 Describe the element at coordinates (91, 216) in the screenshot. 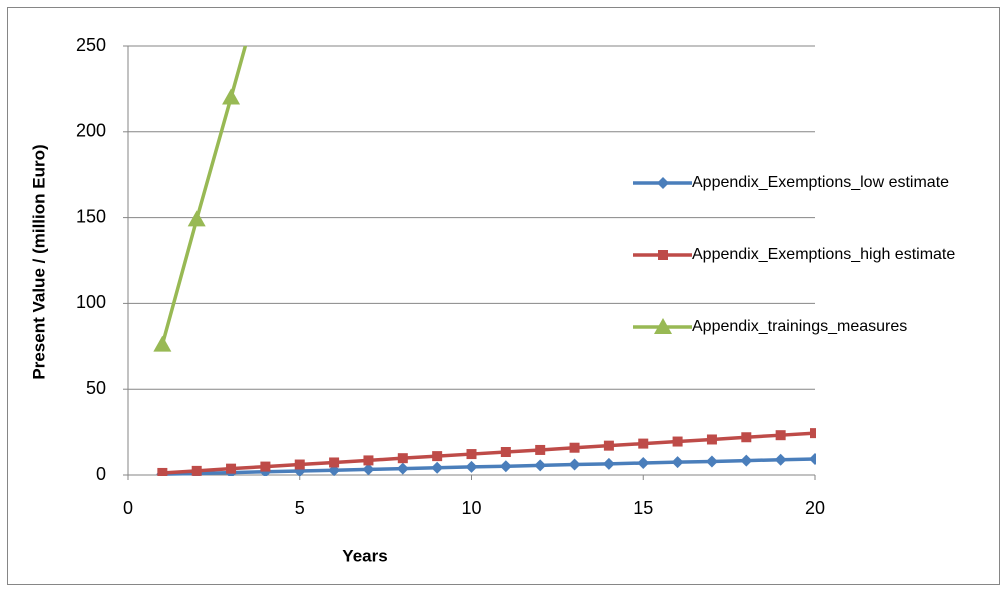

I see `y-tick-label: 150` at that location.